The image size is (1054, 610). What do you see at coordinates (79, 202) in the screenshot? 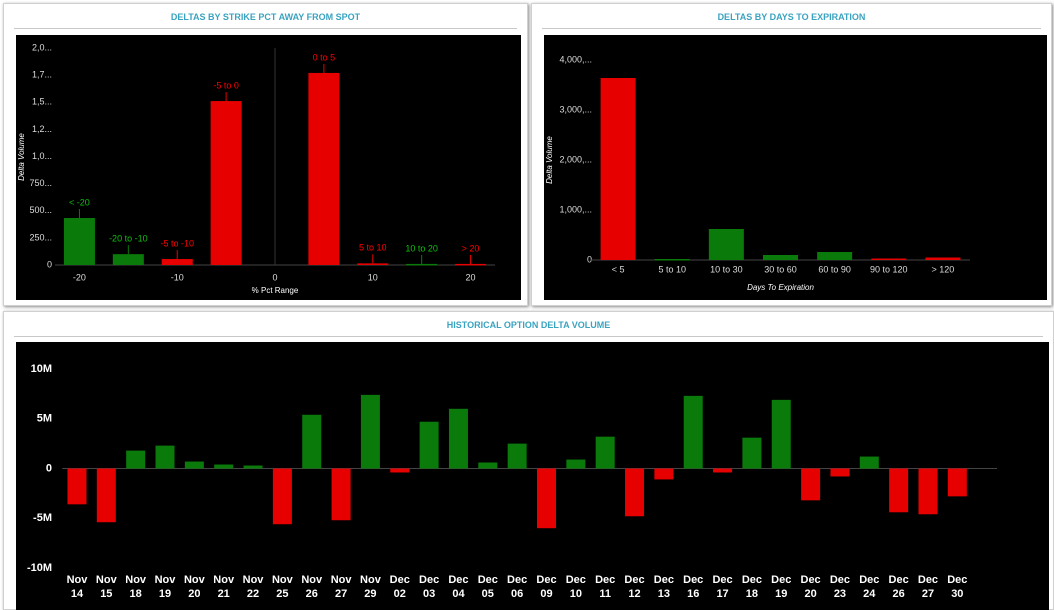
I see `bar-label: < -20` at bounding box center [79, 202].